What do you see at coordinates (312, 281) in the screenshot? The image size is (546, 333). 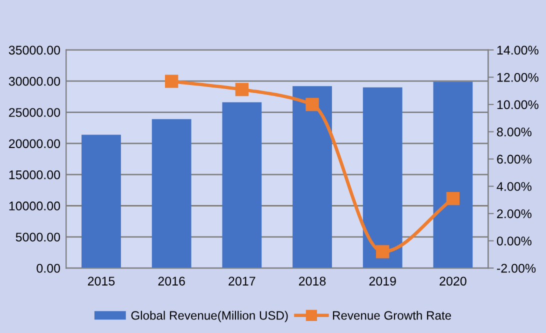 I see `x-tick-label: 2018` at bounding box center [312, 281].